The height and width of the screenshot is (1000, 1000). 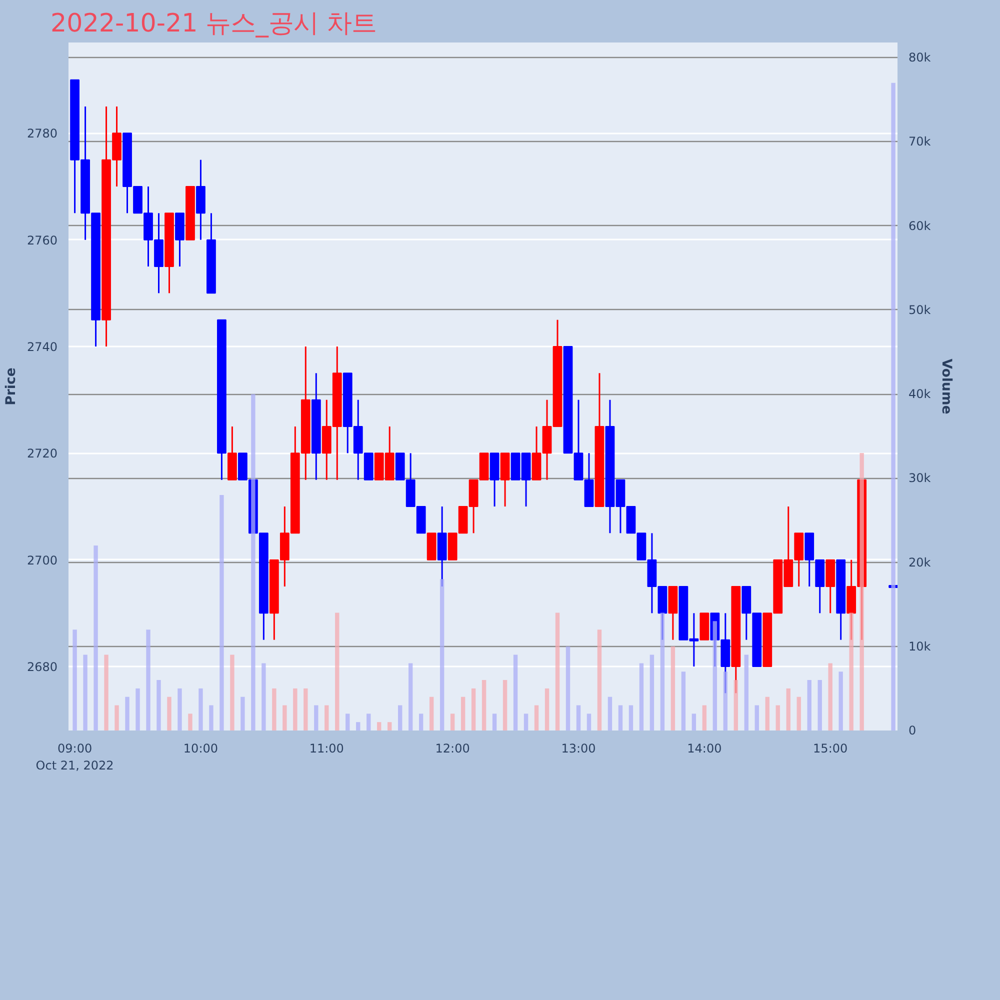 I want to click on x-tick-label: 15:00, so click(x=830, y=749).